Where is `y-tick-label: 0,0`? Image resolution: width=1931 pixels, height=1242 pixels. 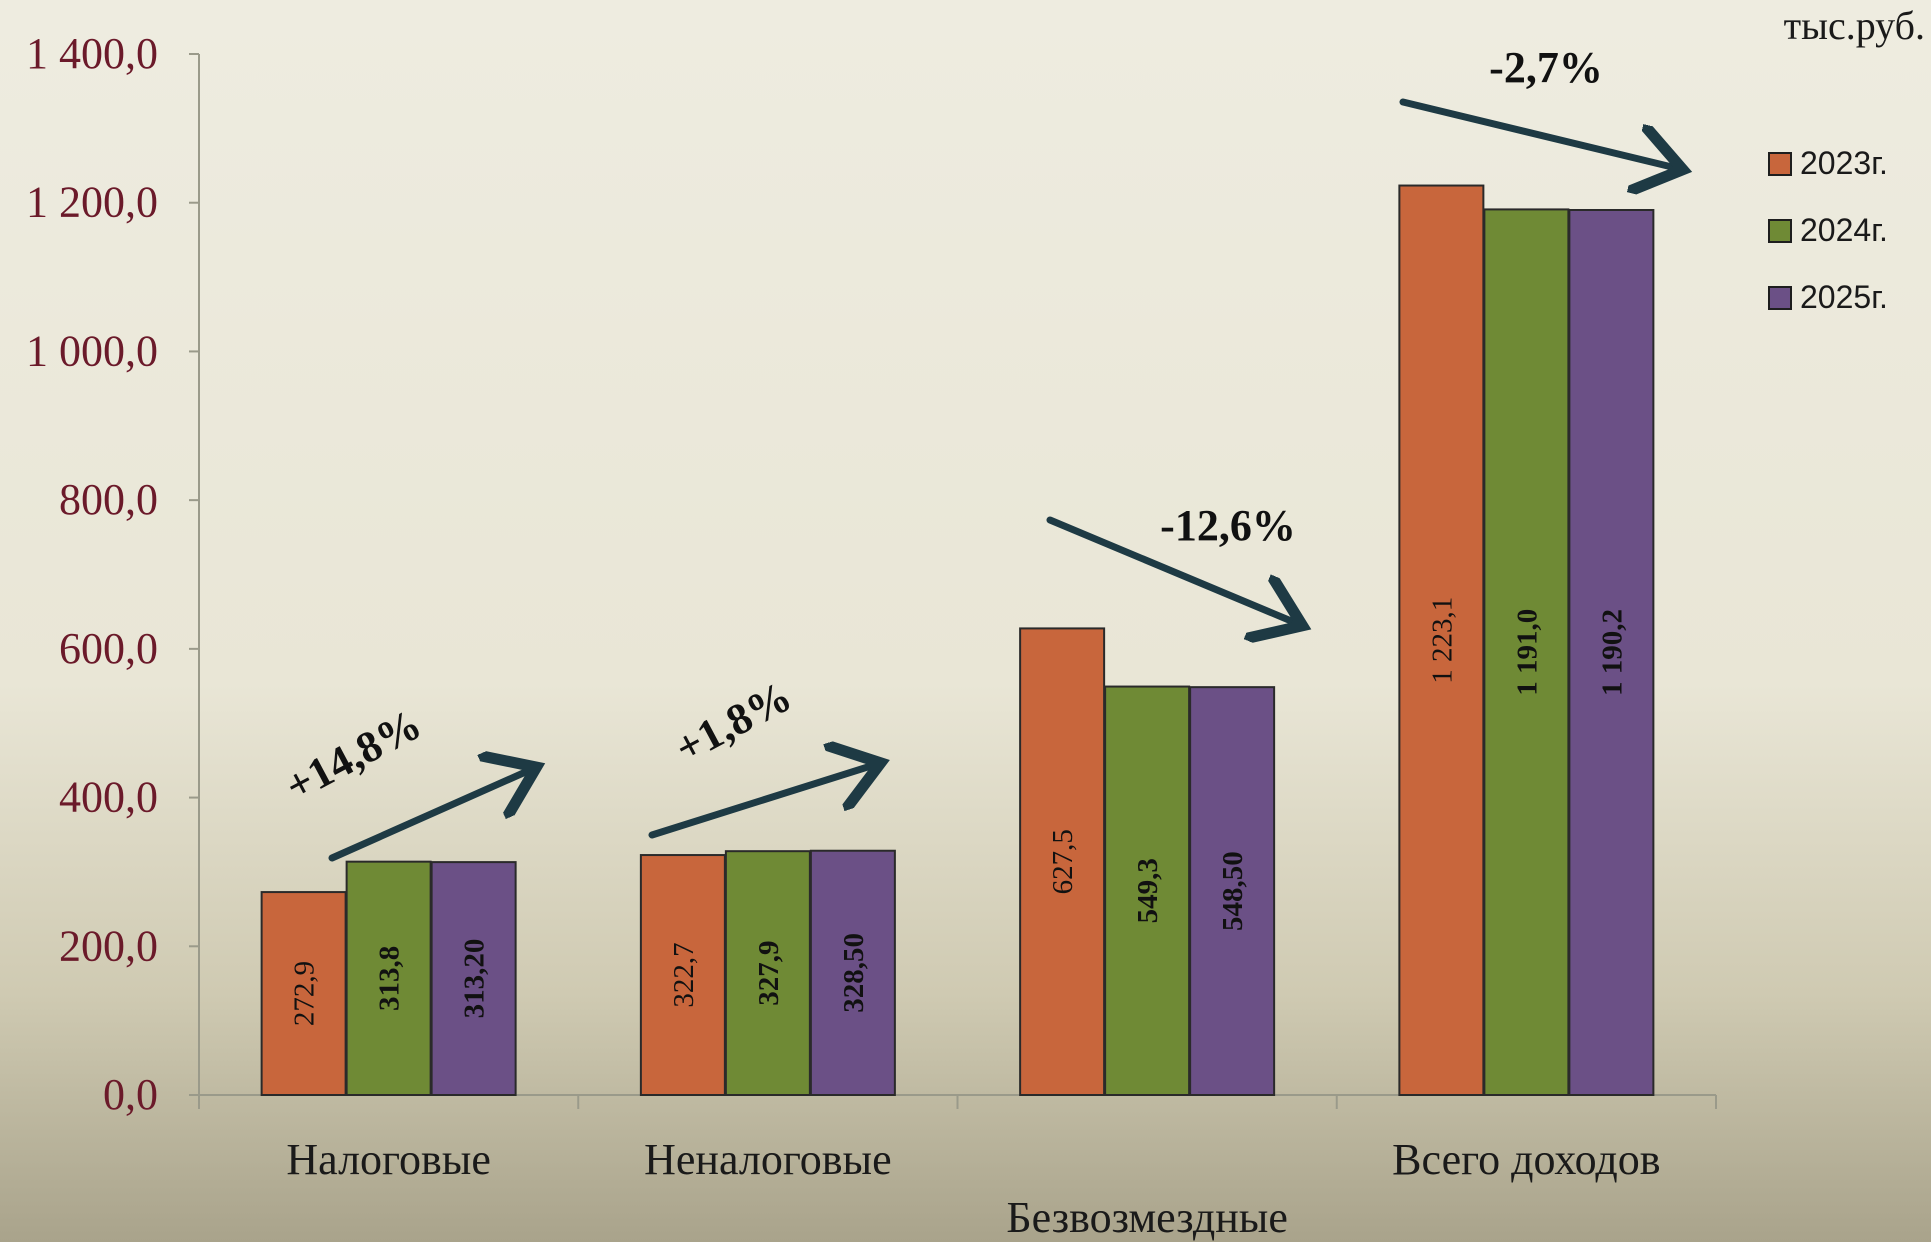
y-tick-label: 0,0 is located at coordinates (130, 1094).